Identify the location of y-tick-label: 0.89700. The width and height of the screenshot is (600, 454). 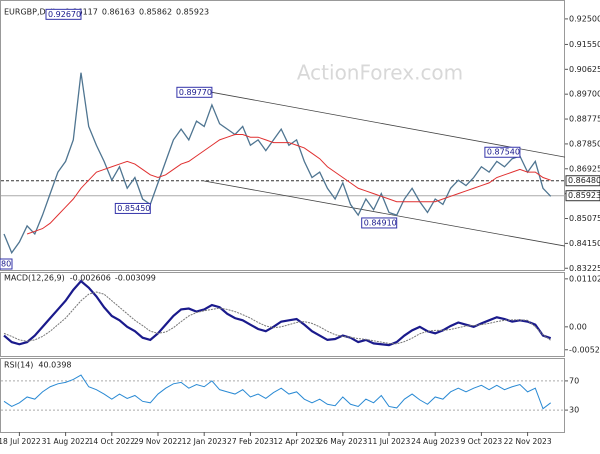
(584, 94).